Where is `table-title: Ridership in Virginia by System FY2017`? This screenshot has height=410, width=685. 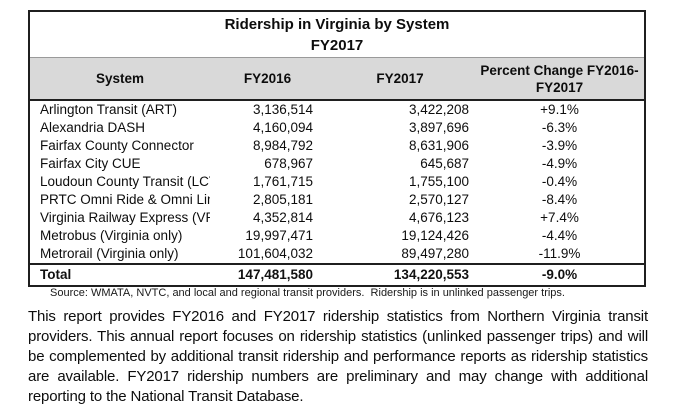 table-title: Ridership in Virginia by System FY2017 is located at coordinates (337, 35).